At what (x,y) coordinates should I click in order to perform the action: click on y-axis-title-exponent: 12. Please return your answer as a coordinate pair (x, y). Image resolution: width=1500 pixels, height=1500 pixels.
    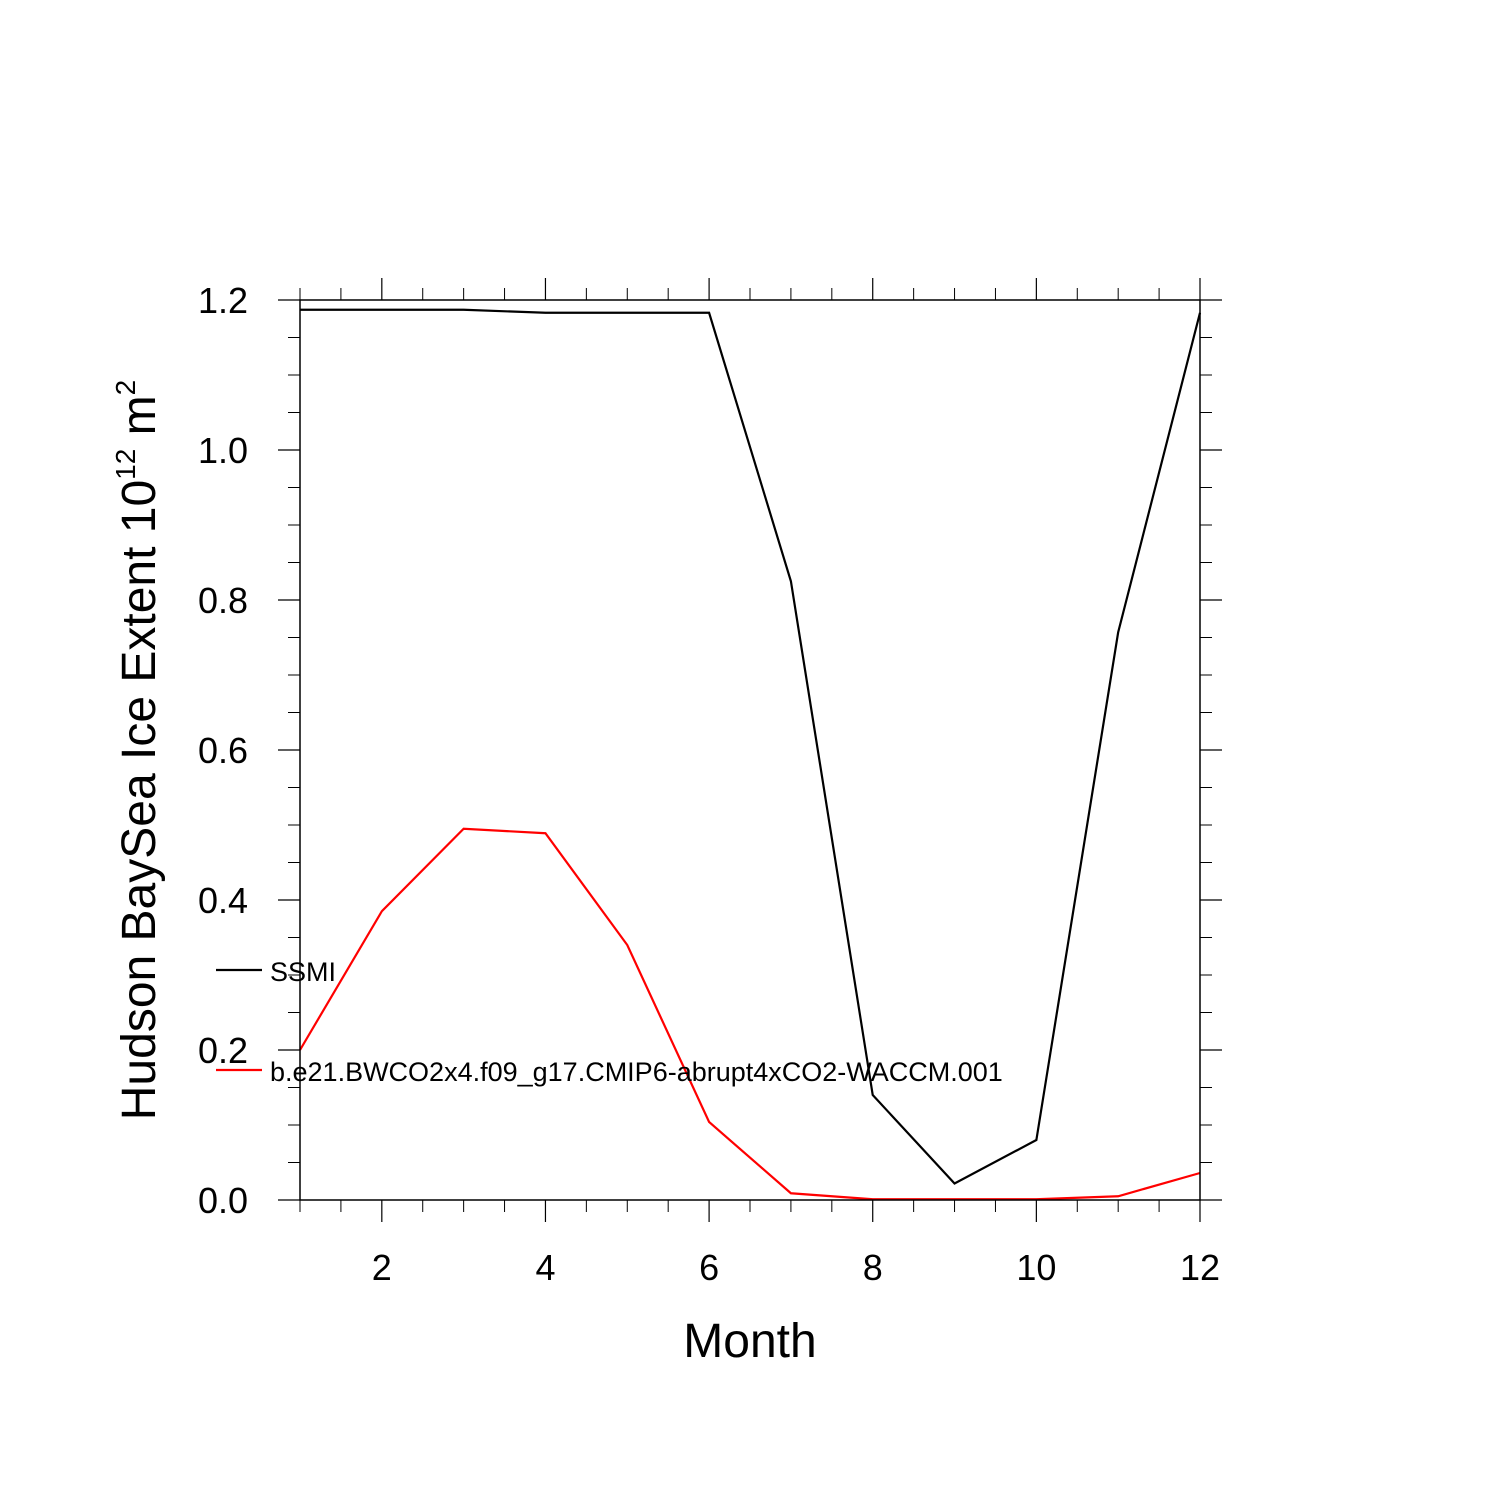
    Looking at the image, I should click on (125, 464).